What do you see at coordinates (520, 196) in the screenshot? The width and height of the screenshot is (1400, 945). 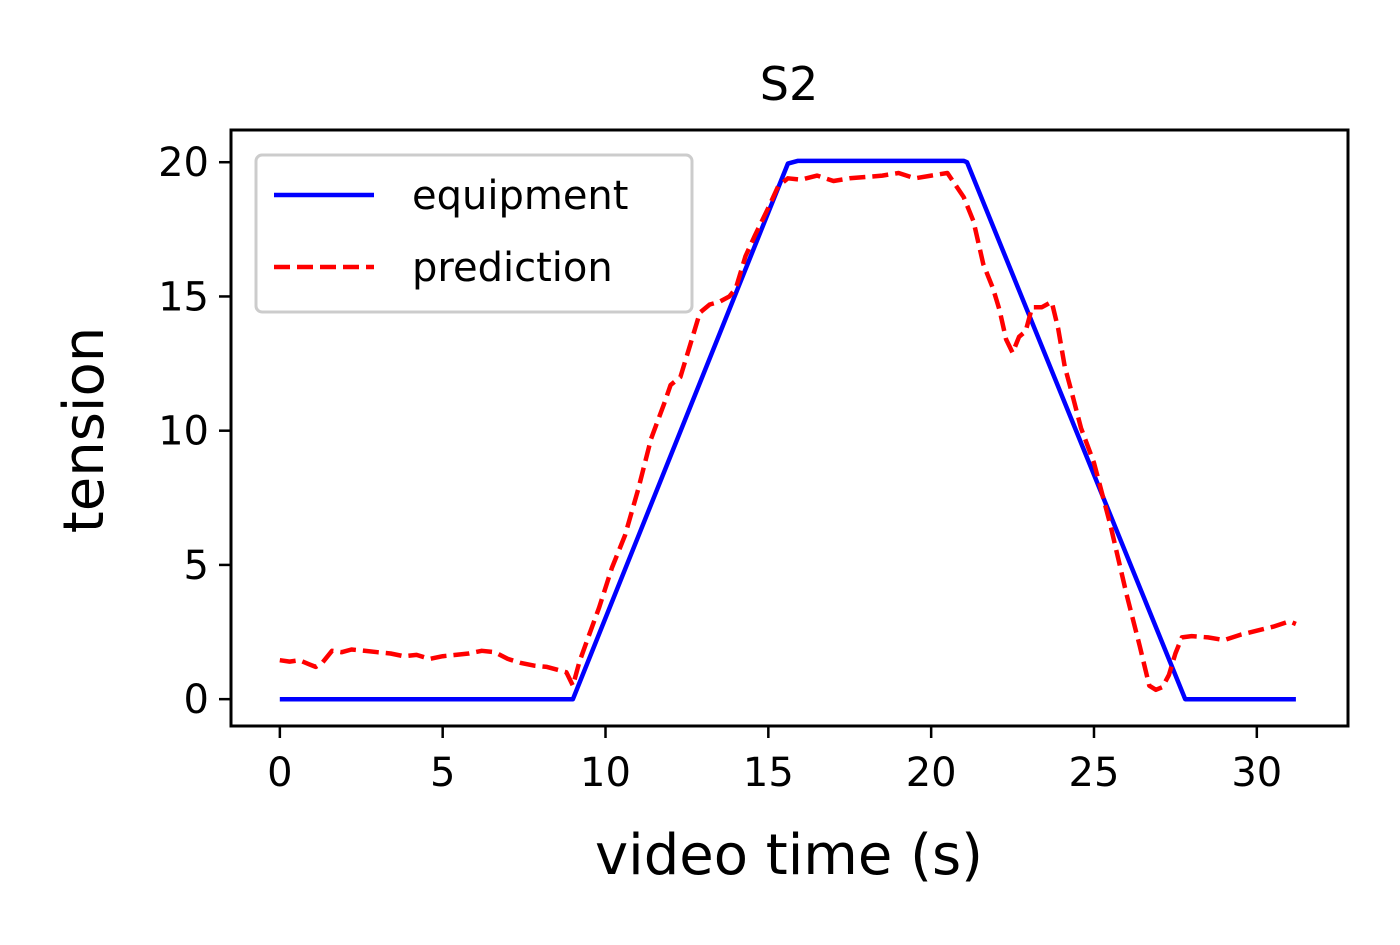 I see `legend-label-equipment: equipment` at bounding box center [520, 196].